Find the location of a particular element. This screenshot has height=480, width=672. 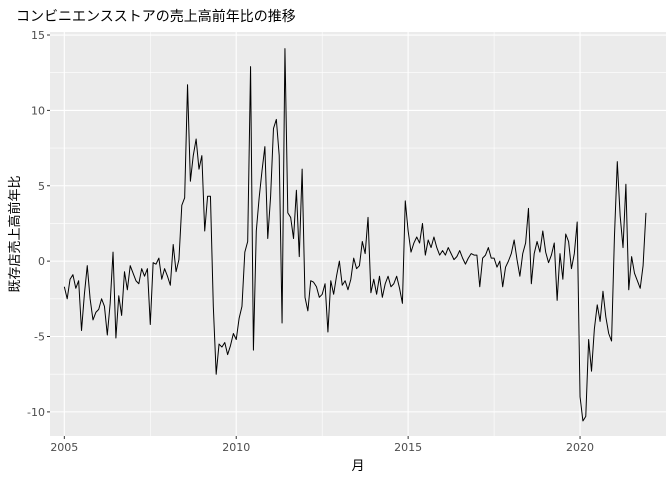

x-tick-label: 2020 is located at coordinates (580, 447).